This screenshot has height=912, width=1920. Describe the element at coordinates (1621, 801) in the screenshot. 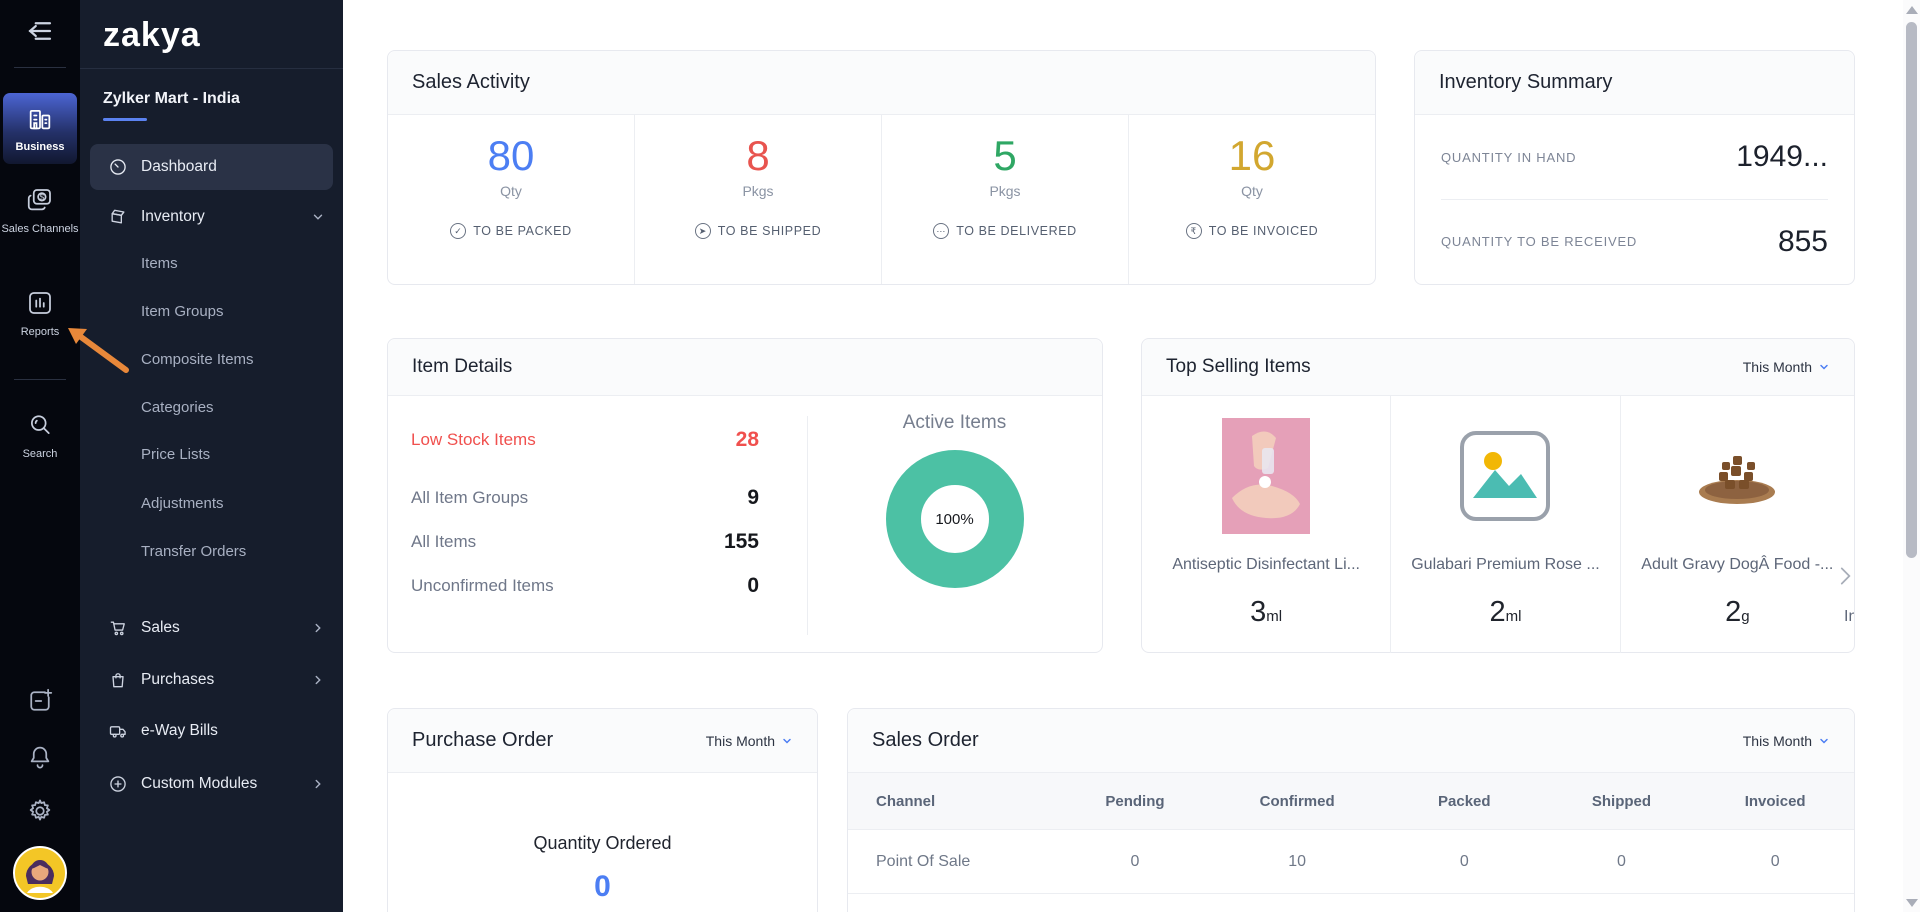

I see `col-shipped: Shipped` at that location.